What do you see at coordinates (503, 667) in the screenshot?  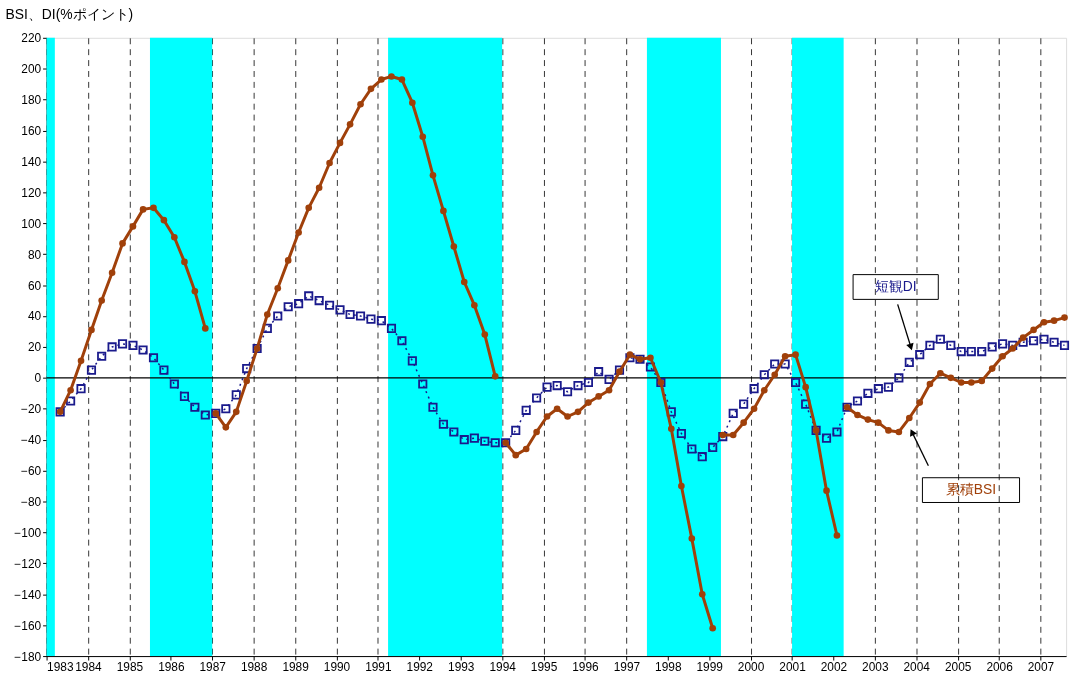 I see `x-tick-label: 1994` at bounding box center [503, 667].